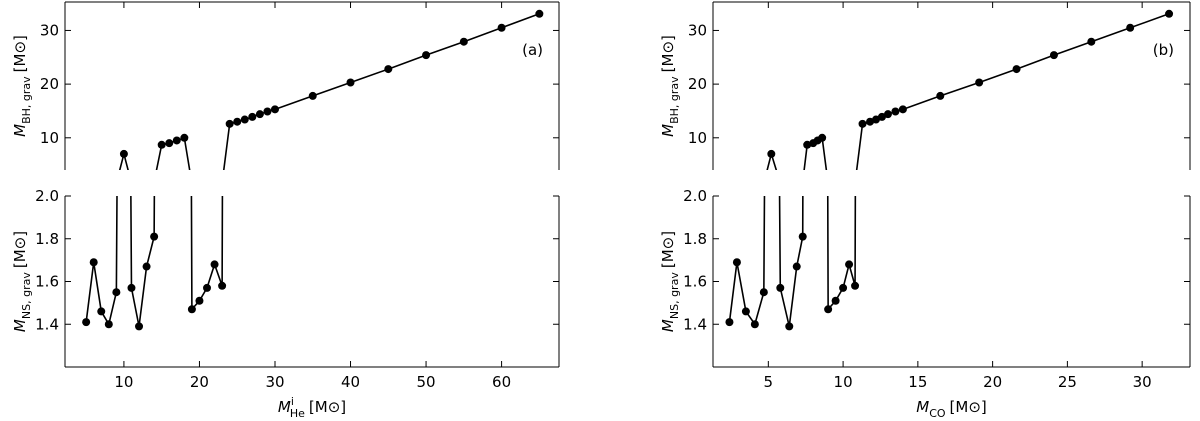 This screenshot has height=421, width=1200. What do you see at coordinates (292, 401) in the screenshot?
I see `label-sup: i` at bounding box center [292, 401].